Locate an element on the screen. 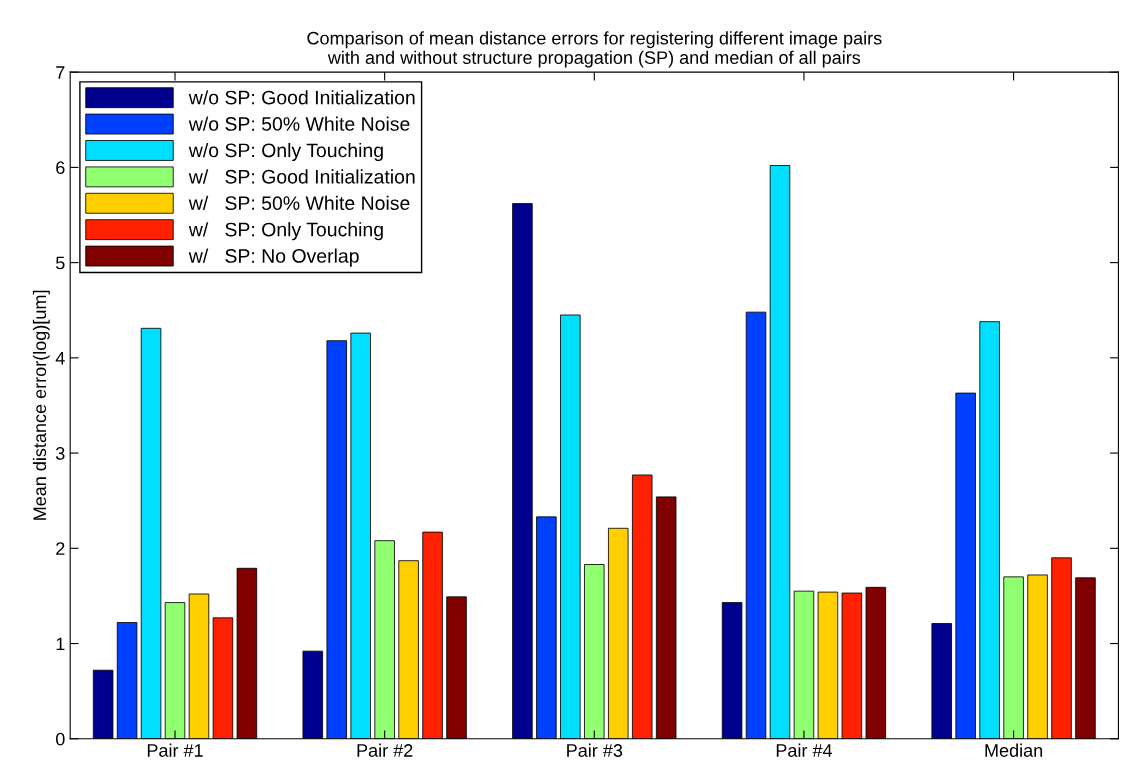 The width and height of the screenshot is (1132, 776). y-tick-label: 3 is located at coordinates (60, 453).